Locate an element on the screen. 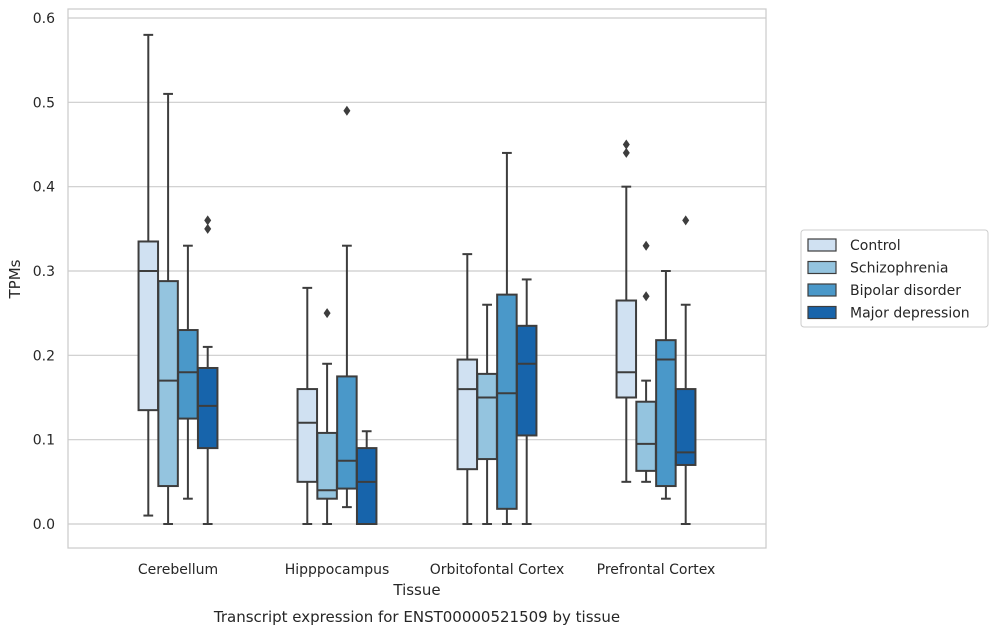  x-tick-label: Hipppocampus is located at coordinates (337, 570).